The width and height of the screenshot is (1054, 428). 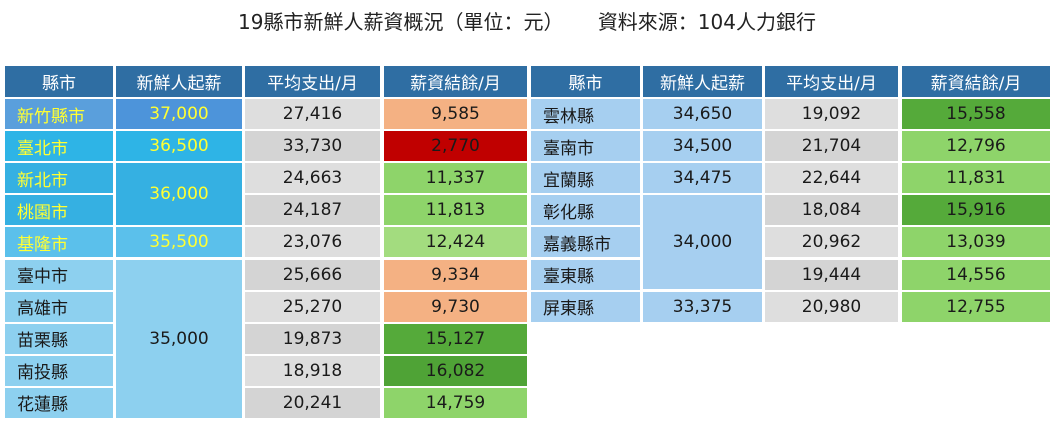 I want to click on balance-cell: 9,730, so click(x=455, y=306).